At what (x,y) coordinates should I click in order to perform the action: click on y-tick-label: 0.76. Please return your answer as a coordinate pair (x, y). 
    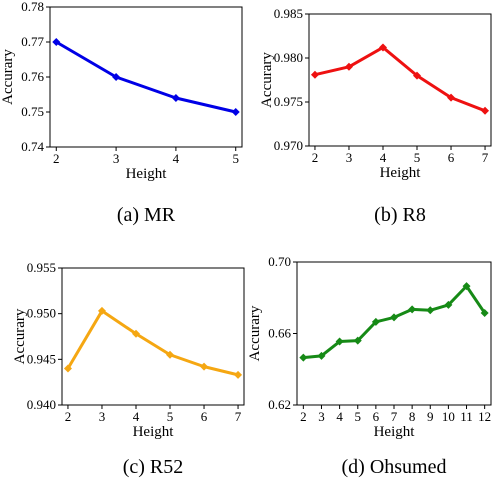
    Looking at the image, I should click on (32, 76).